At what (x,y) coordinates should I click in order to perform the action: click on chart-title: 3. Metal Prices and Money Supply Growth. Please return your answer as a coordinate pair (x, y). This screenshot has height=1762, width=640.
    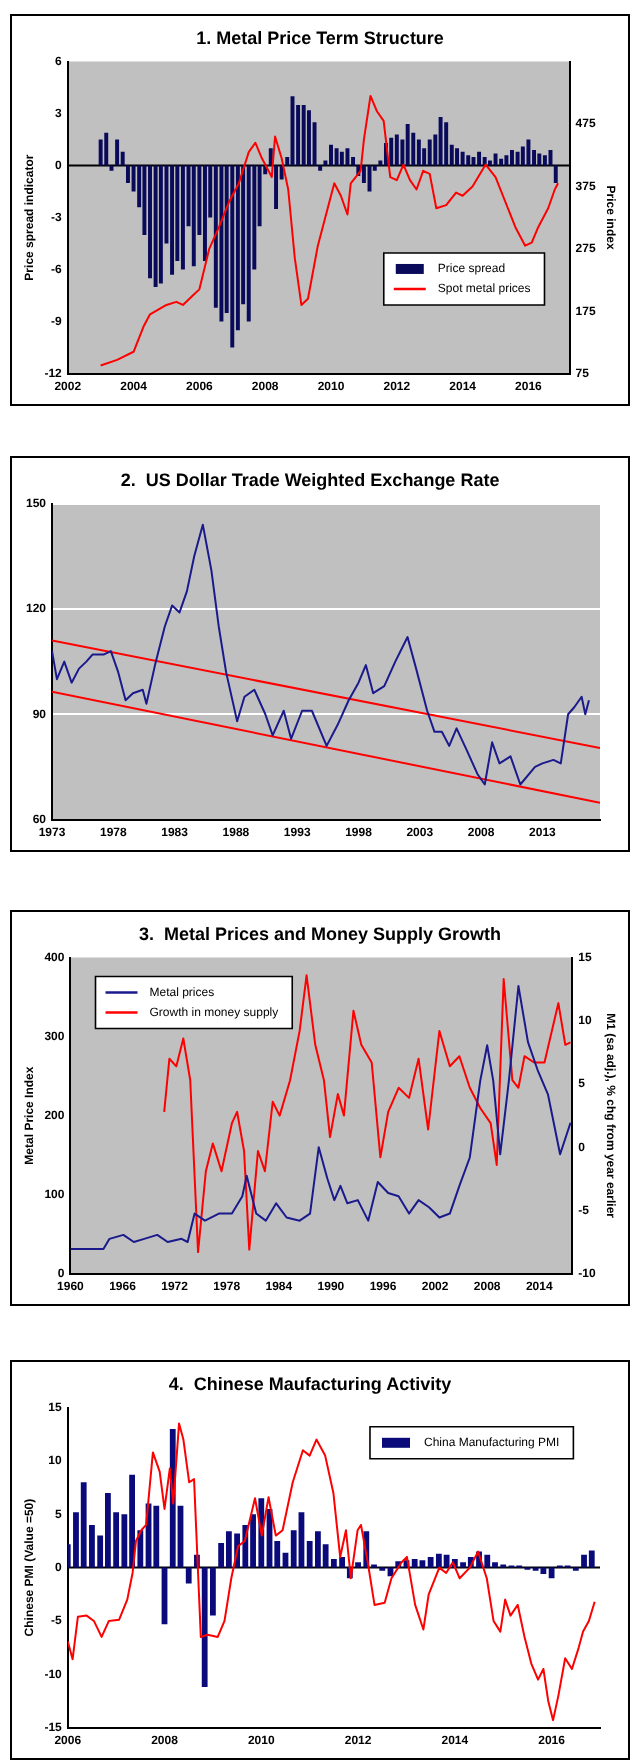
    Looking at the image, I should click on (320, 933).